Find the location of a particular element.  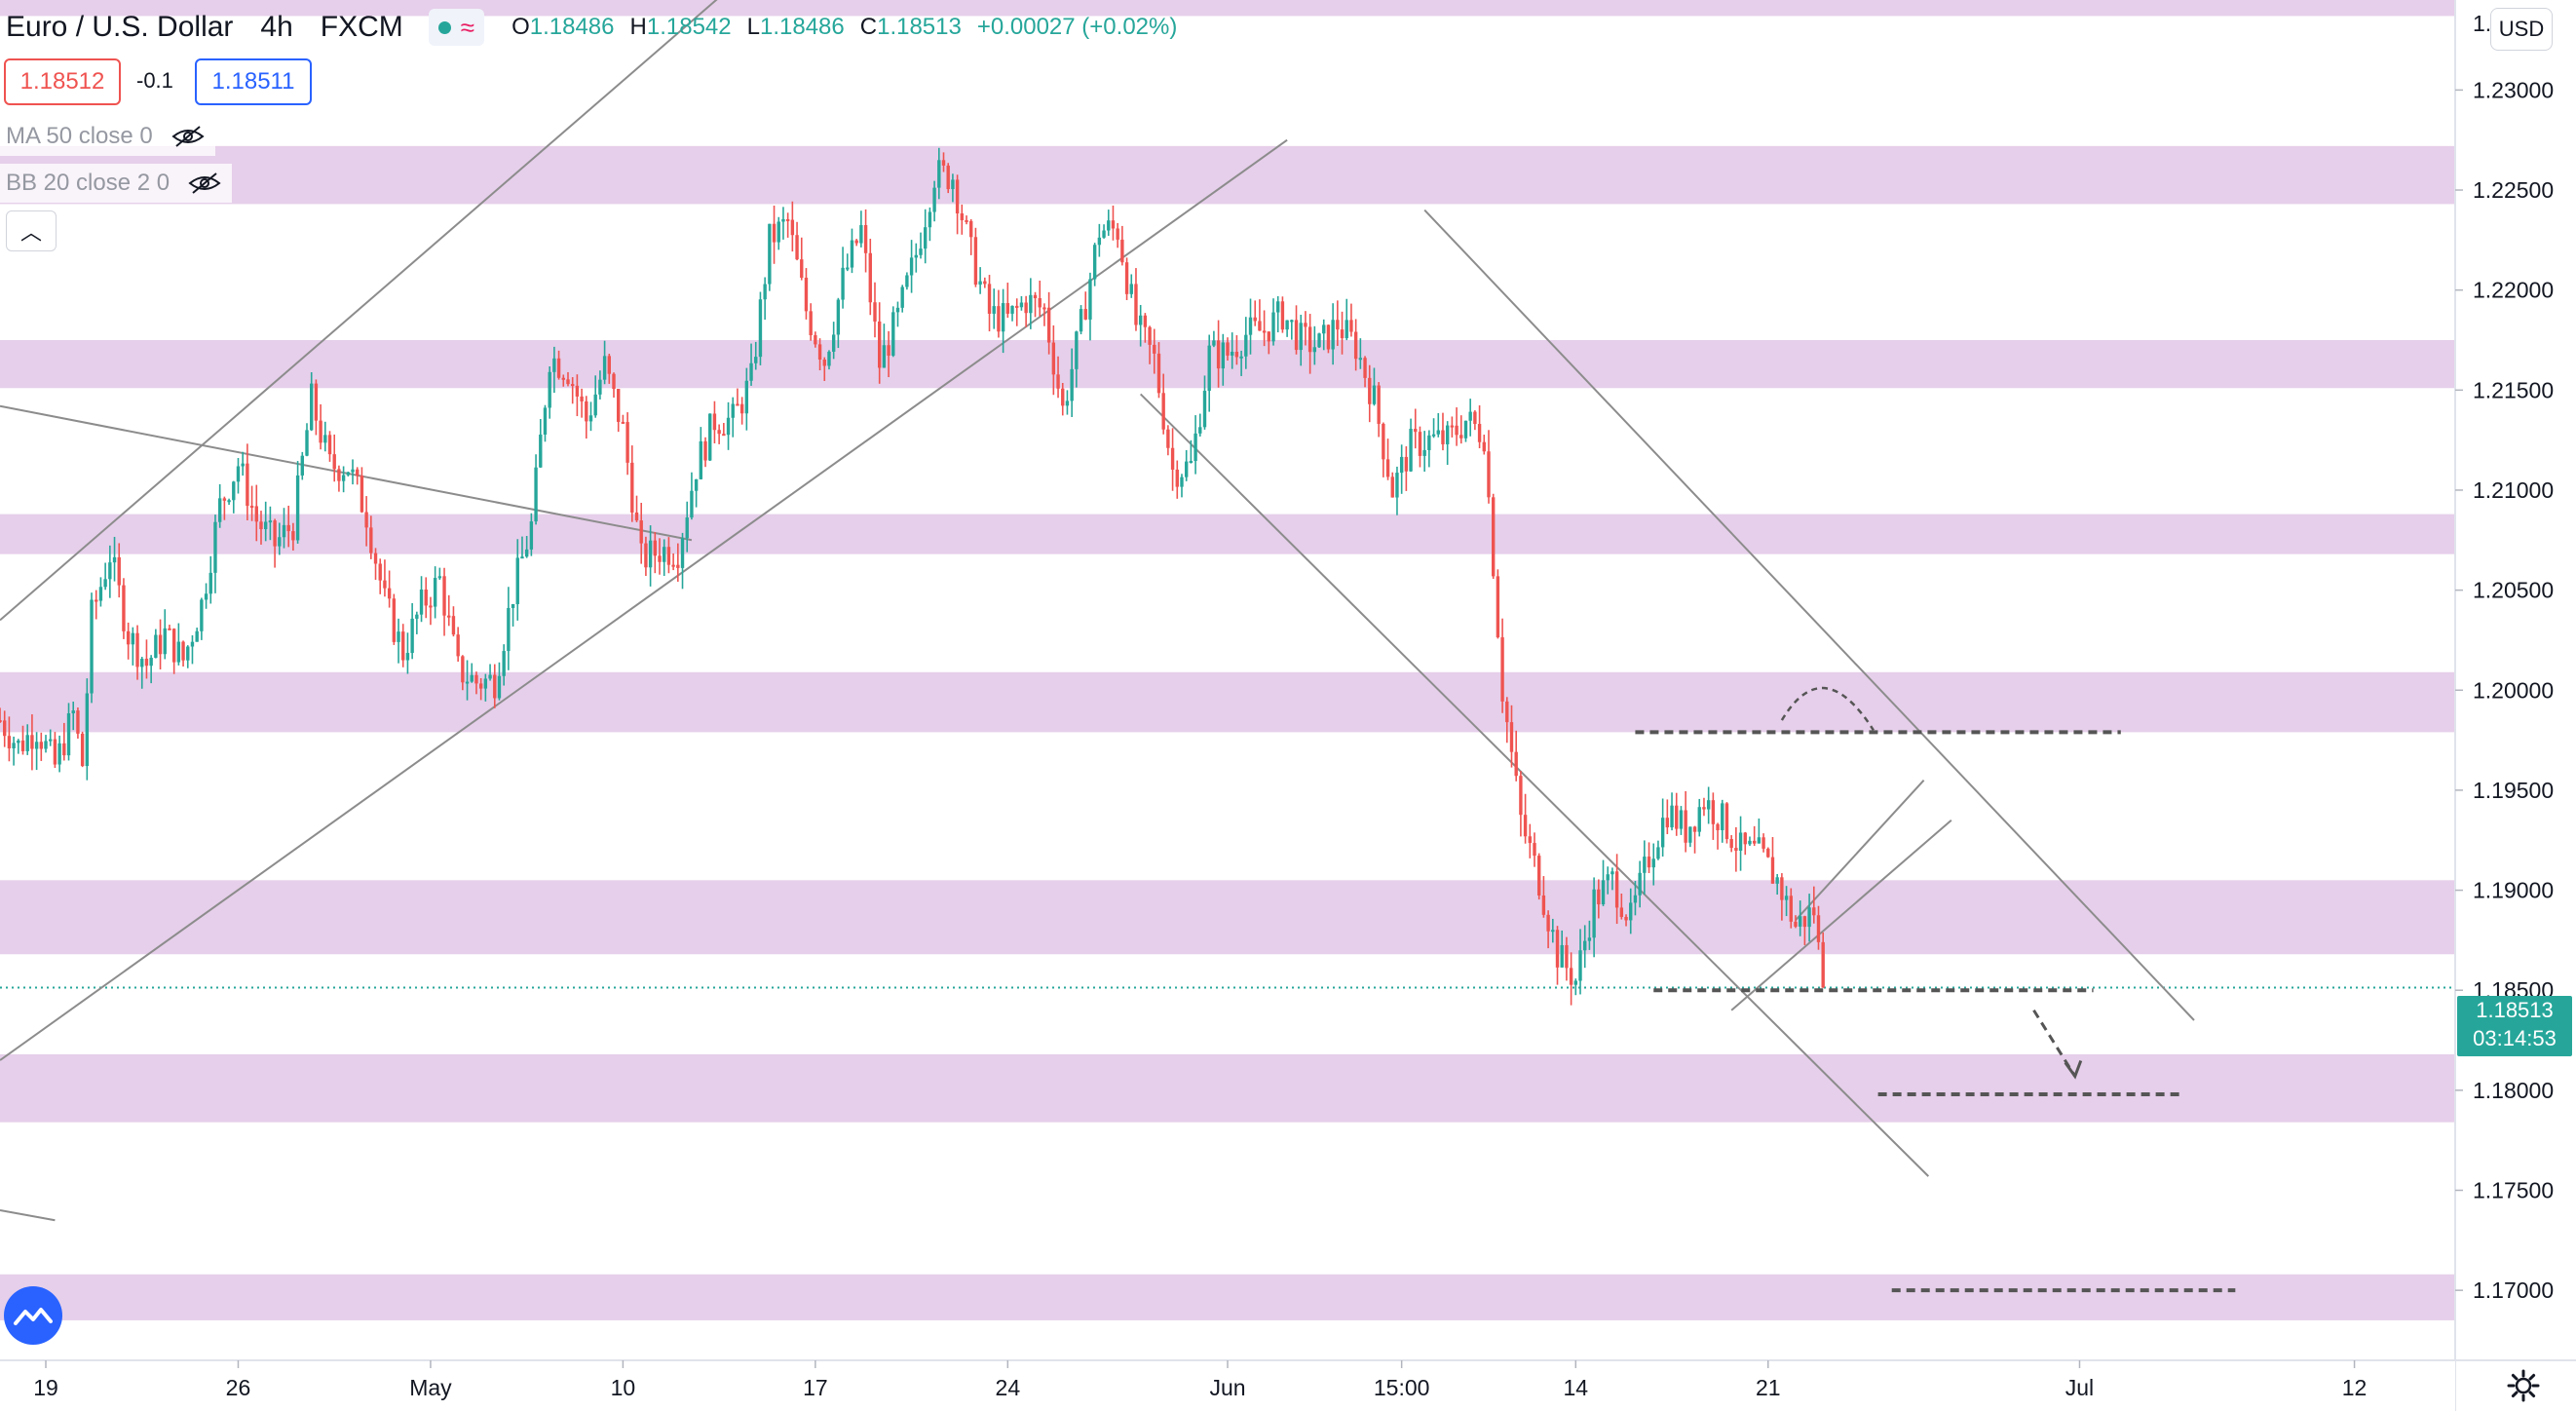

y-tick-label: 1.21500 is located at coordinates (2513, 389).